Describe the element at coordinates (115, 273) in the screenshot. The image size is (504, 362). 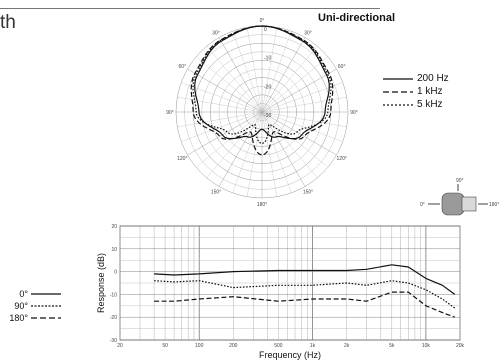
I see `y-tick-label: 0` at that location.